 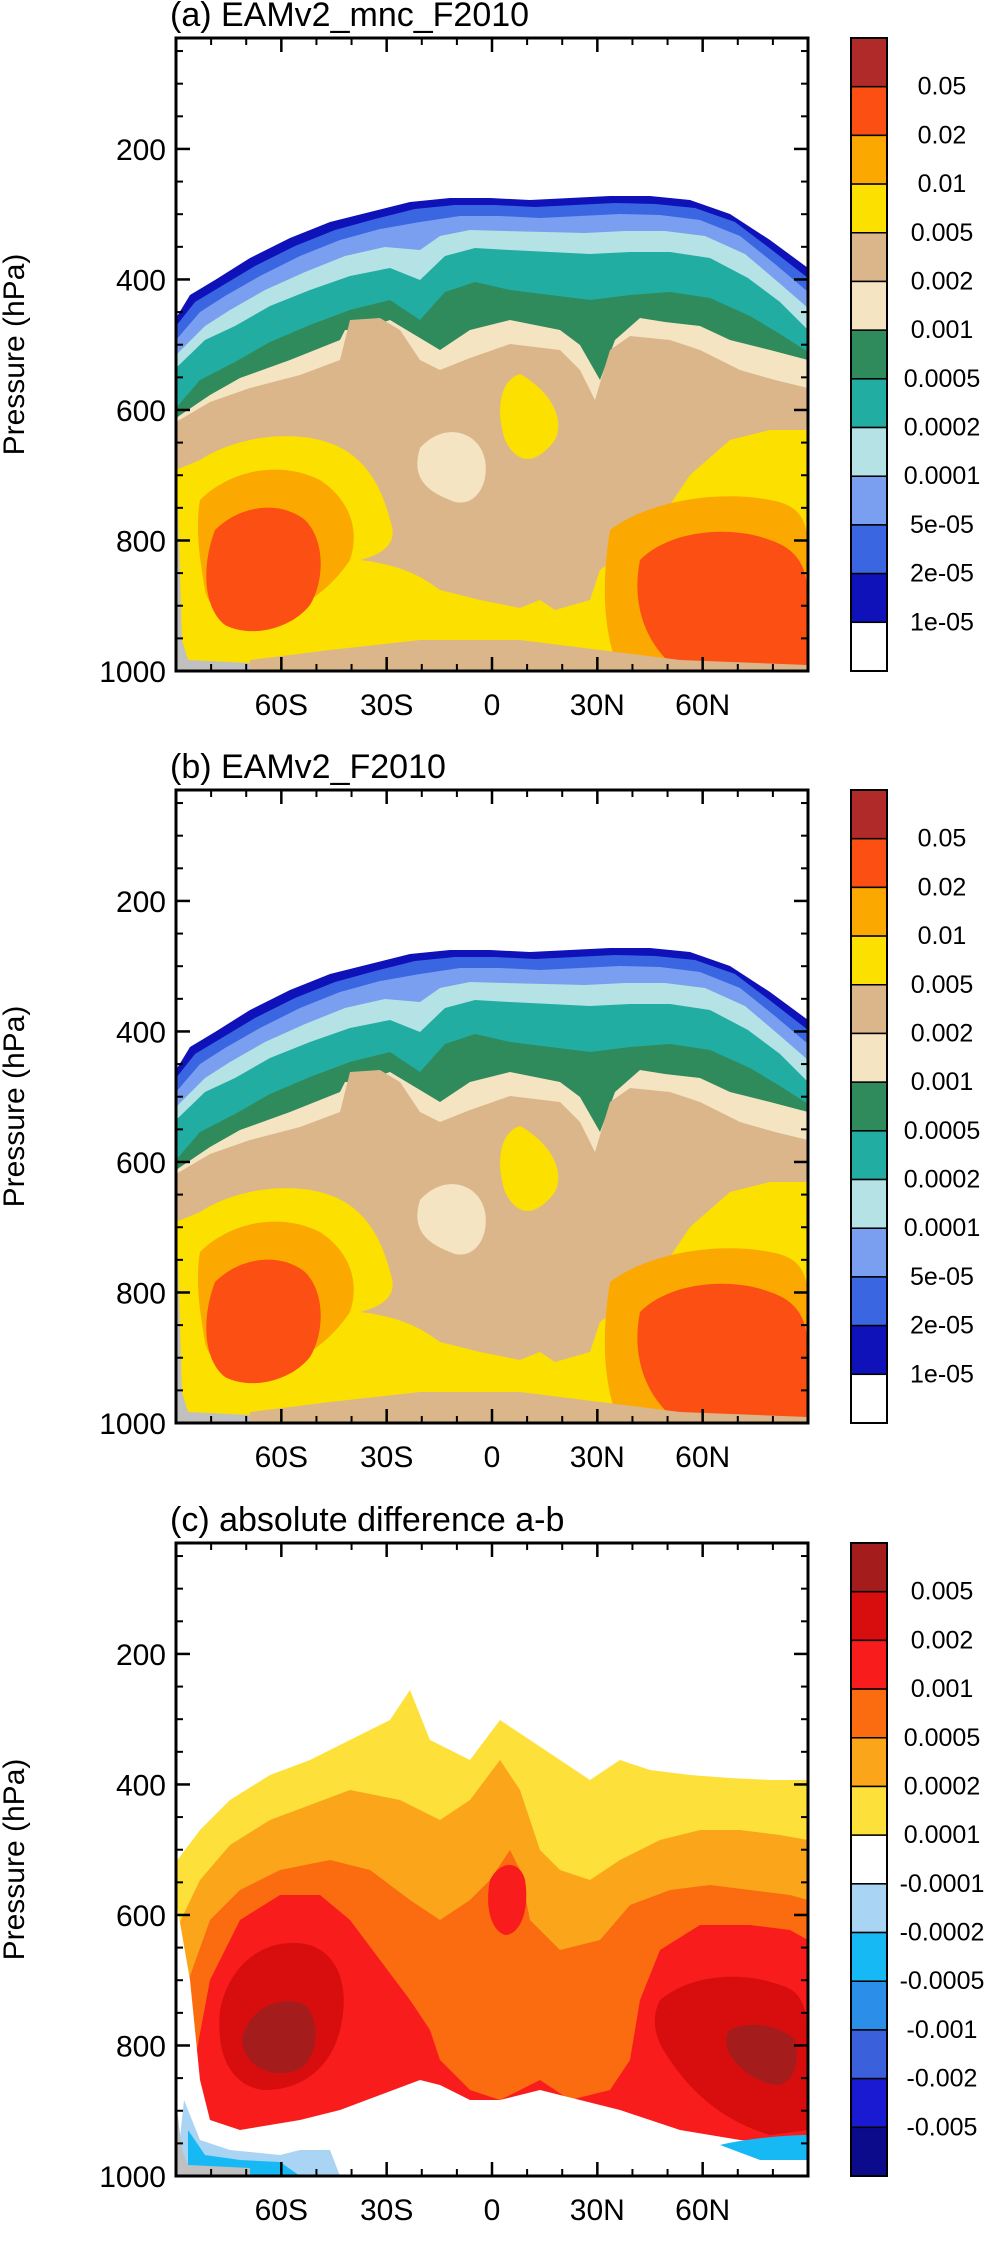 I want to click on panel-a-contour-field, so click(x=492, y=433).